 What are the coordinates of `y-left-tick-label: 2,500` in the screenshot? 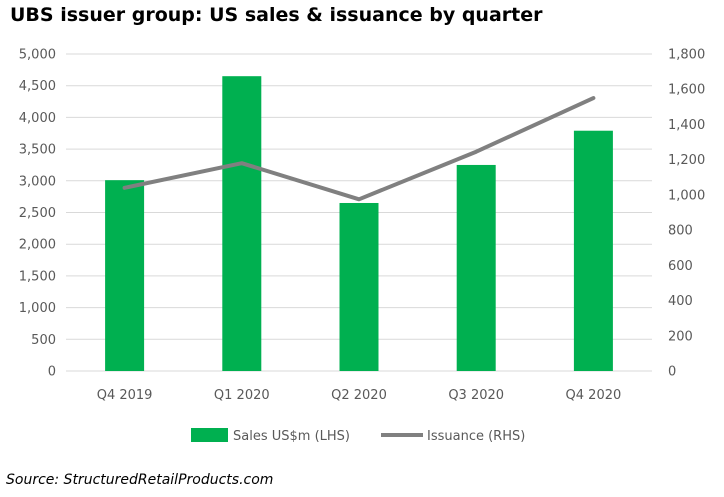 It's located at (37, 213).